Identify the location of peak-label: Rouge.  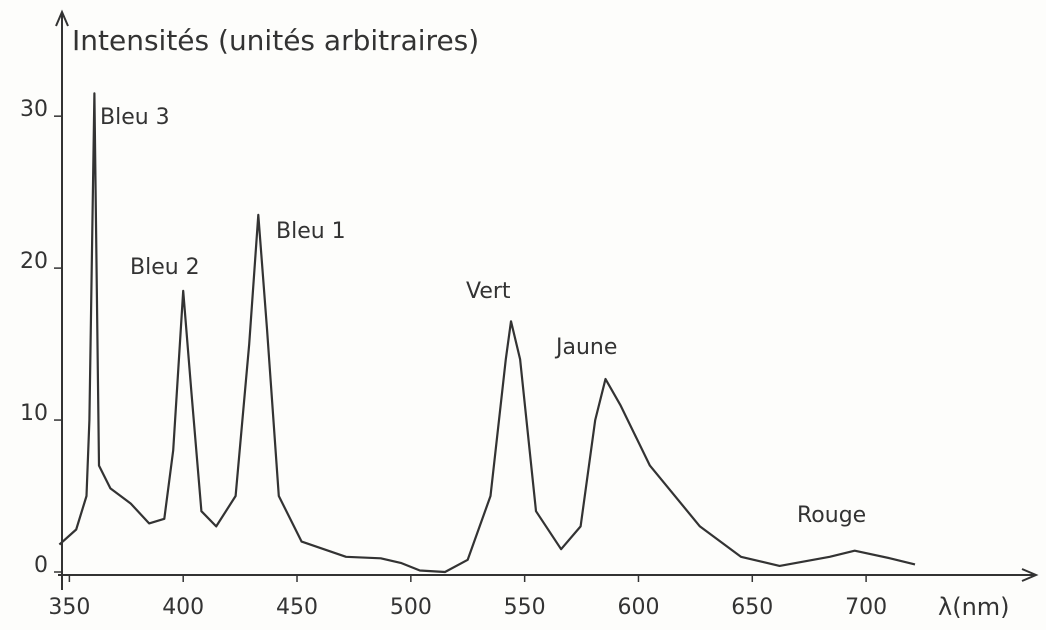
(831, 515).